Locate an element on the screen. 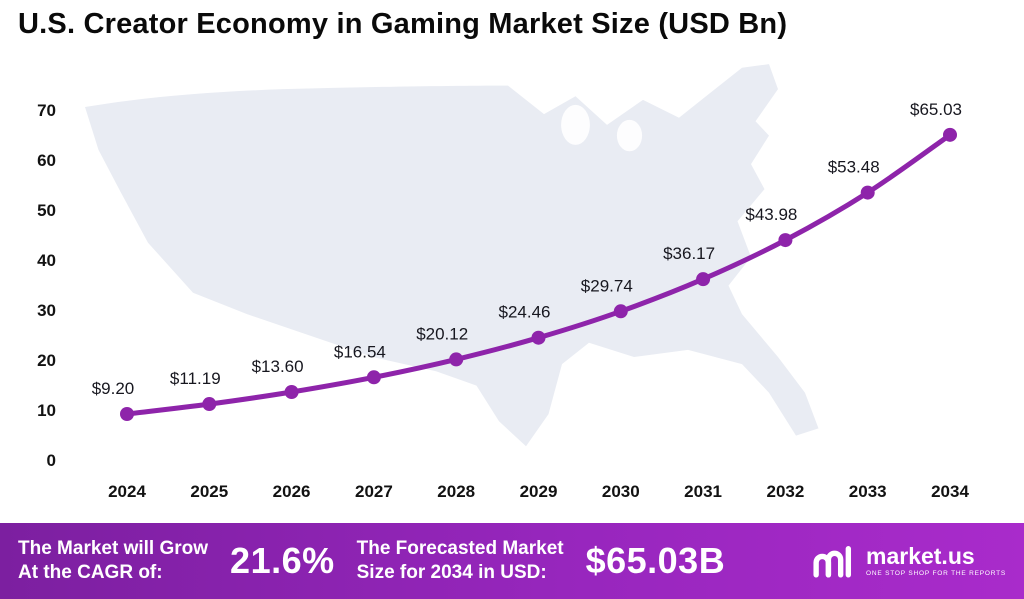  x-axis-tick-label: 2033 is located at coordinates (868, 491).